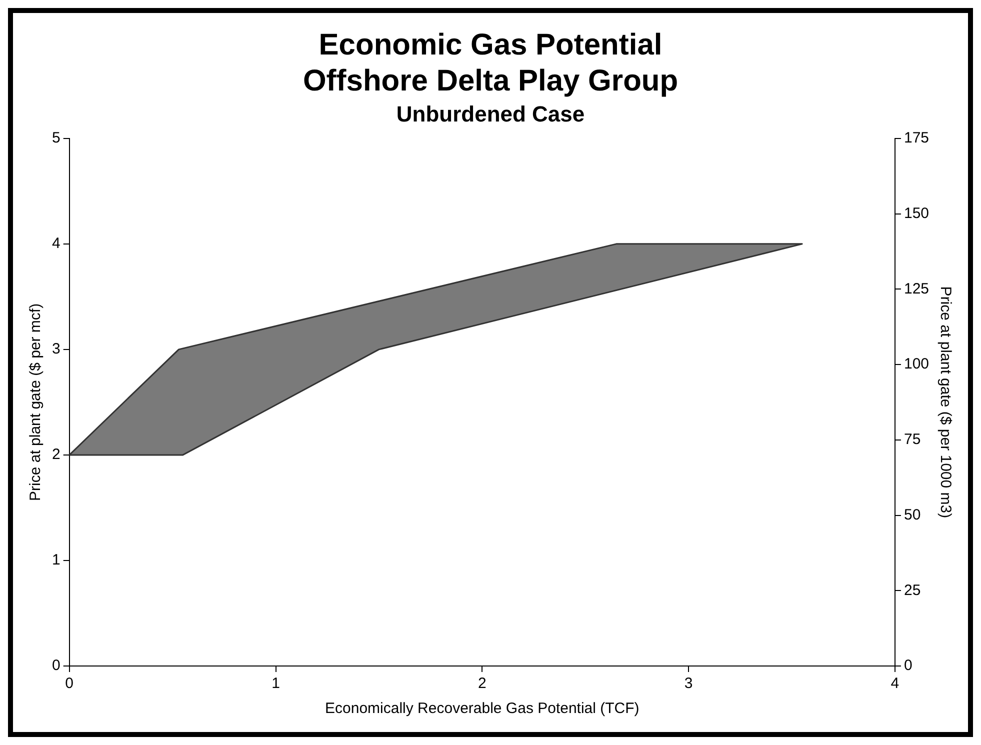  What do you see at coordinates (490, 45) in the screenshot?
I see `text: Economic Gas Potential` at bounding box center [490, 45].